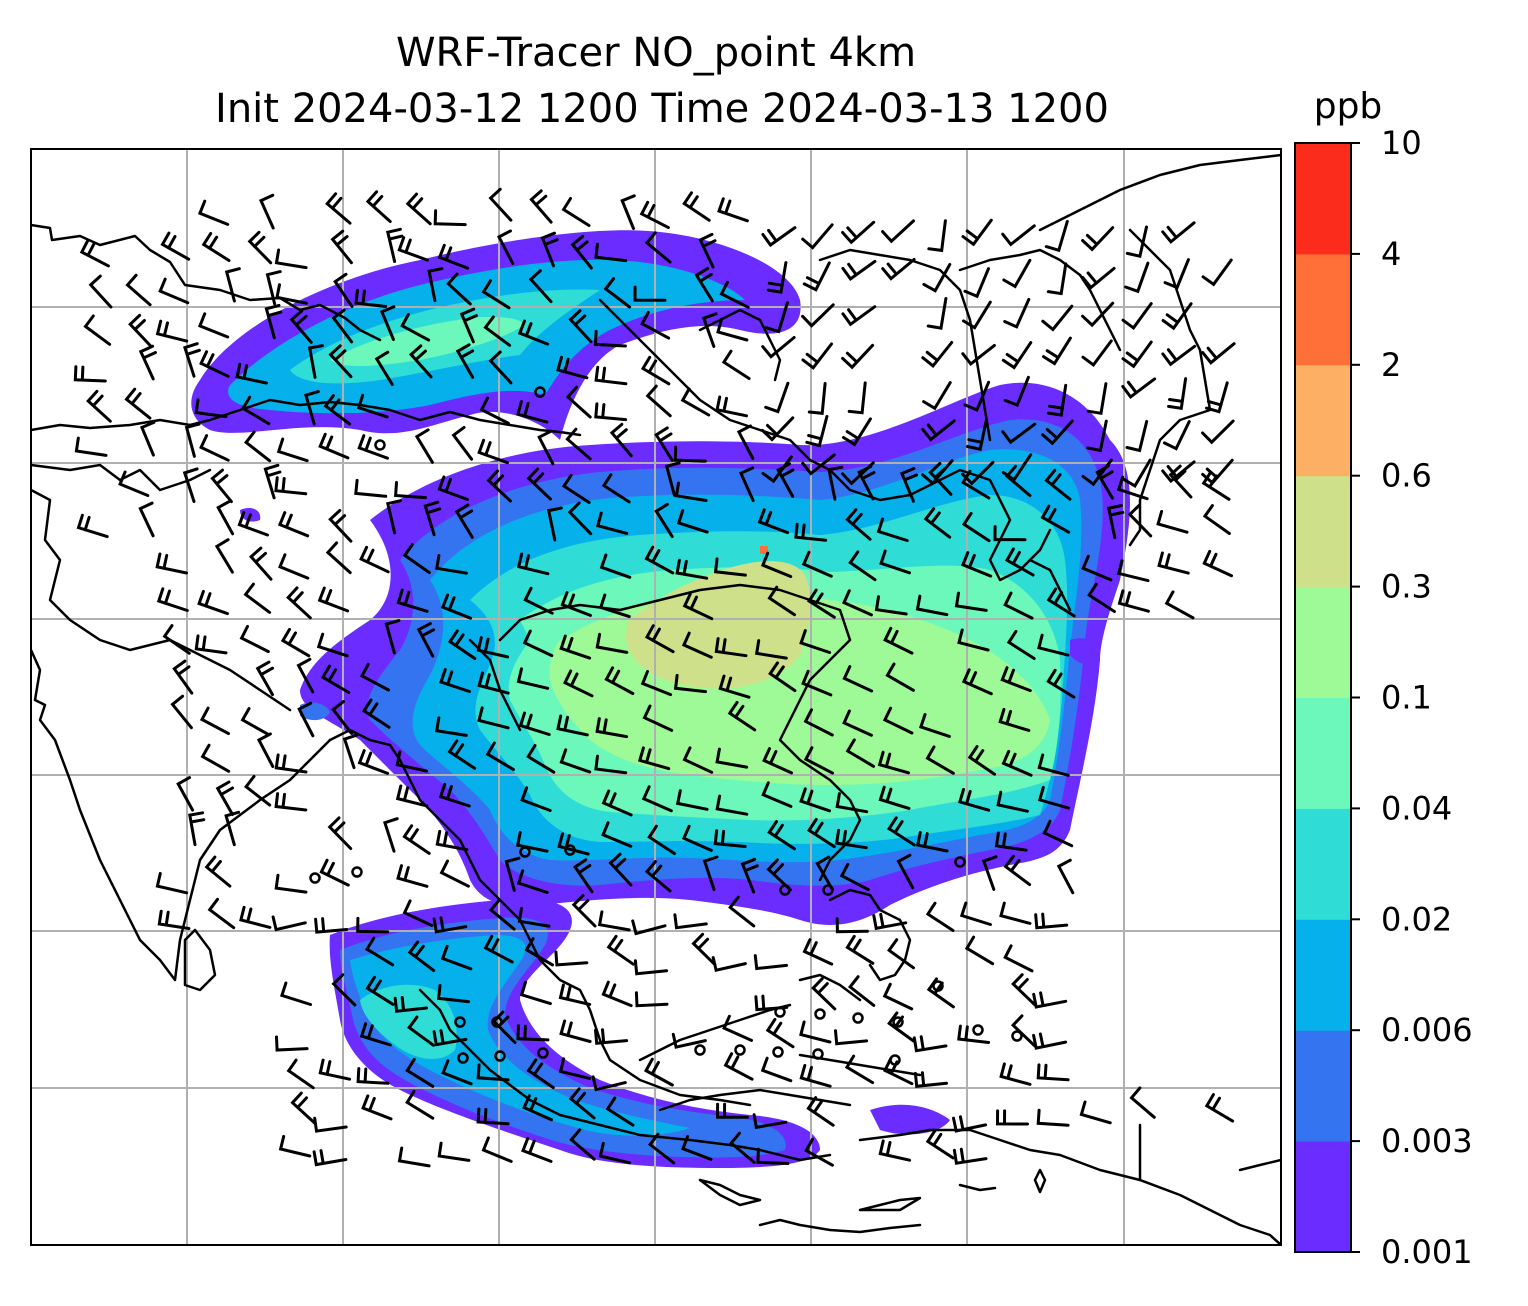 This screenshot has width=1528, height=1306. Describe the element at coordinates (1323, 698) in the screenshot. I see `colorbar-bands` at that location.